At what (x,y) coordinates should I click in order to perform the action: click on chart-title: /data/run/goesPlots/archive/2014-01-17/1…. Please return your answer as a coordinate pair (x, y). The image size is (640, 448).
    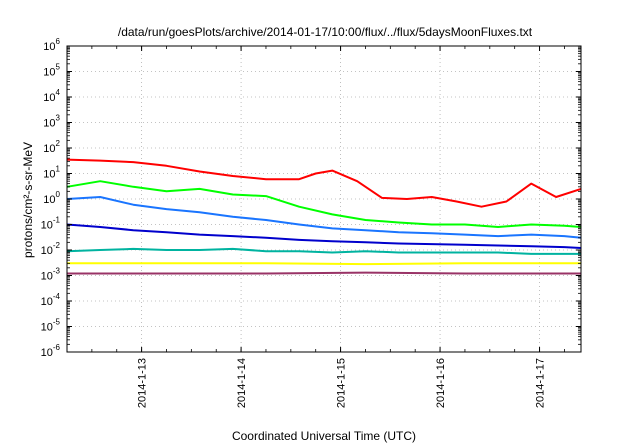
    Looking at the image, I should click on (325, 32).